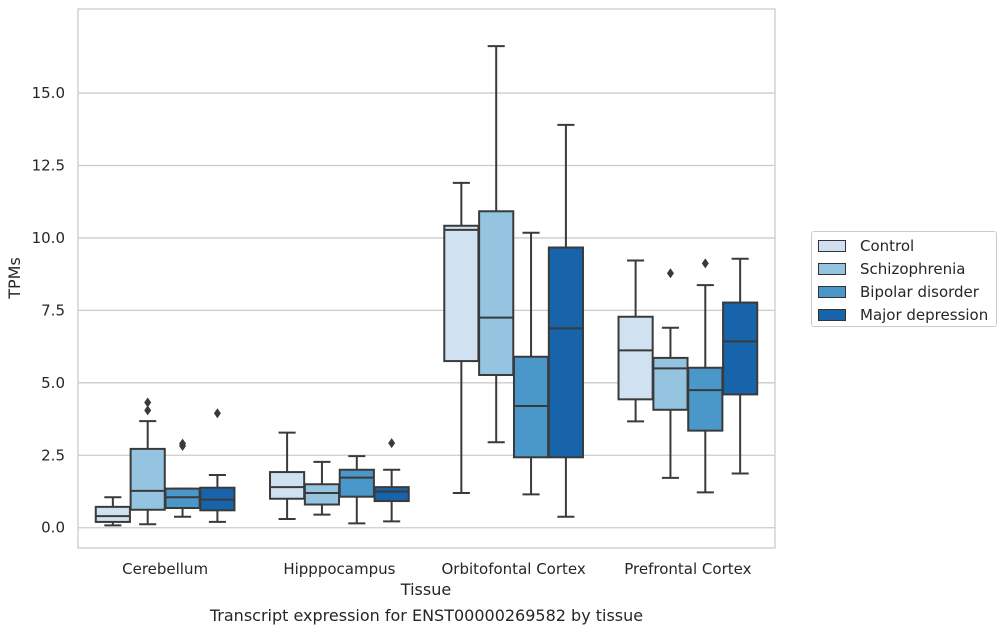 The image size is (1007, 634). I want to click on y-tick-labels: 0.0 2.5 5.0 7.5 10.0 12.5 15.0, so click(48, 310).